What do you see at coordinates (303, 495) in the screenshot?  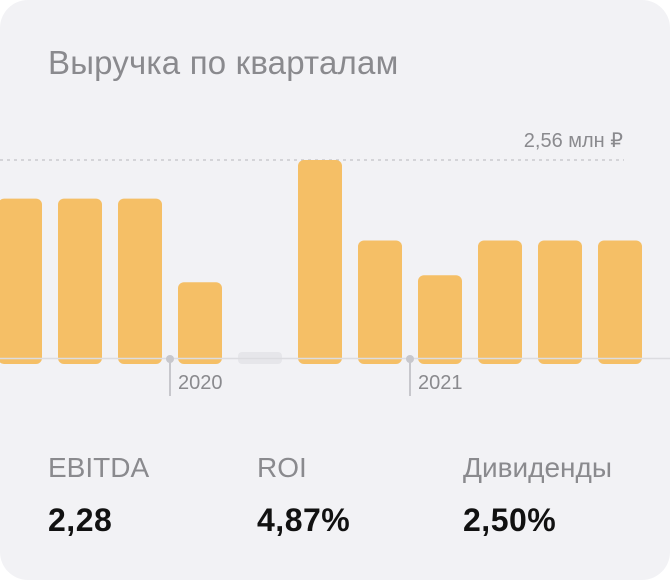 I see `metric-roi: ROI 4,87%` at bounding box center [303, 495].